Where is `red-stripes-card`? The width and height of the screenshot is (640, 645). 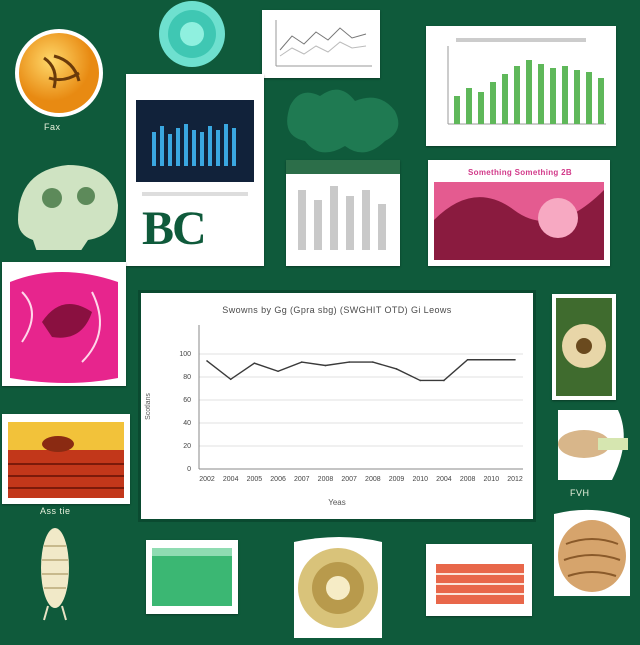
red-stripes-card is located at coordinates (479, 580).